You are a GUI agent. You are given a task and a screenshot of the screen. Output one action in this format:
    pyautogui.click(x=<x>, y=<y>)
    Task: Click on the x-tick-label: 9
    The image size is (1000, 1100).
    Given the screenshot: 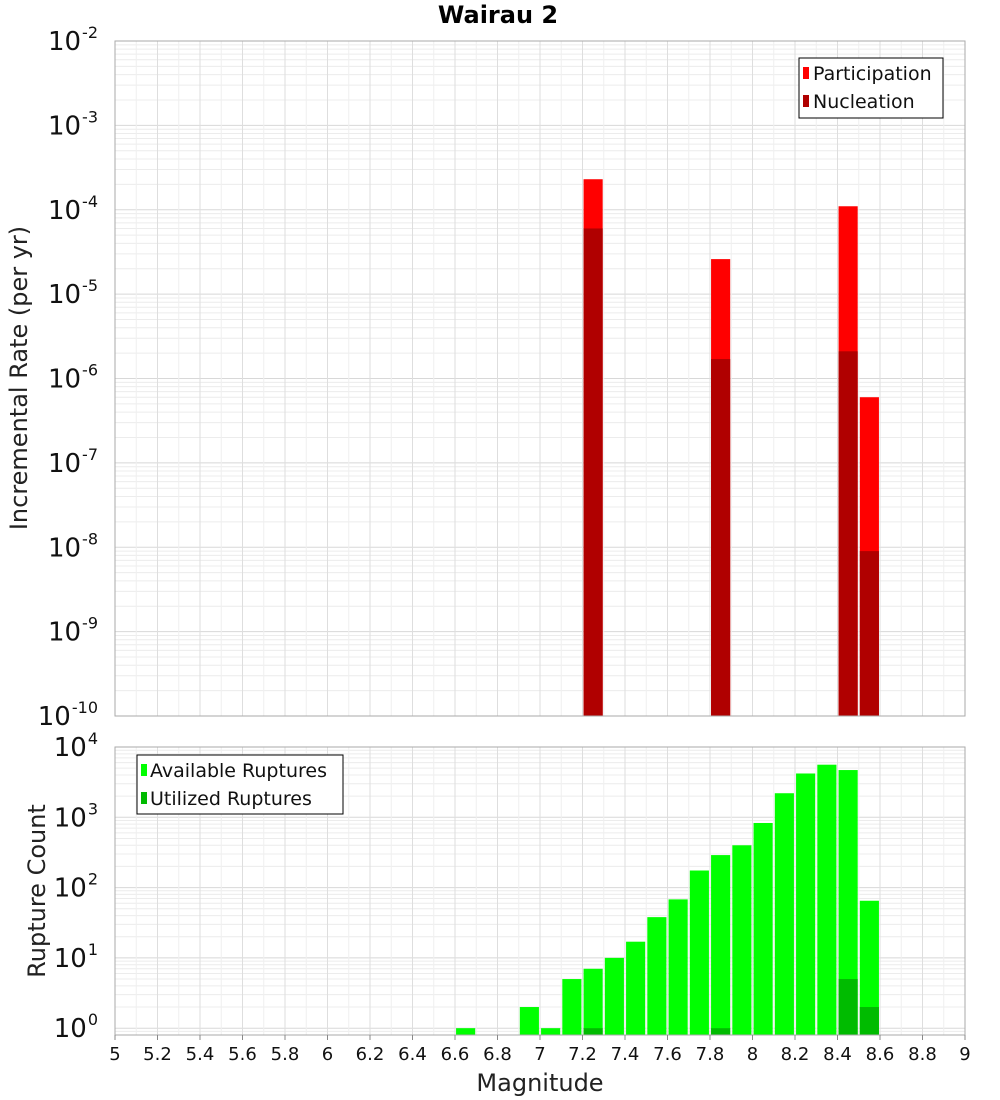 What is the action you would take?
    pyautogui.click(x=964, y=1054)
    